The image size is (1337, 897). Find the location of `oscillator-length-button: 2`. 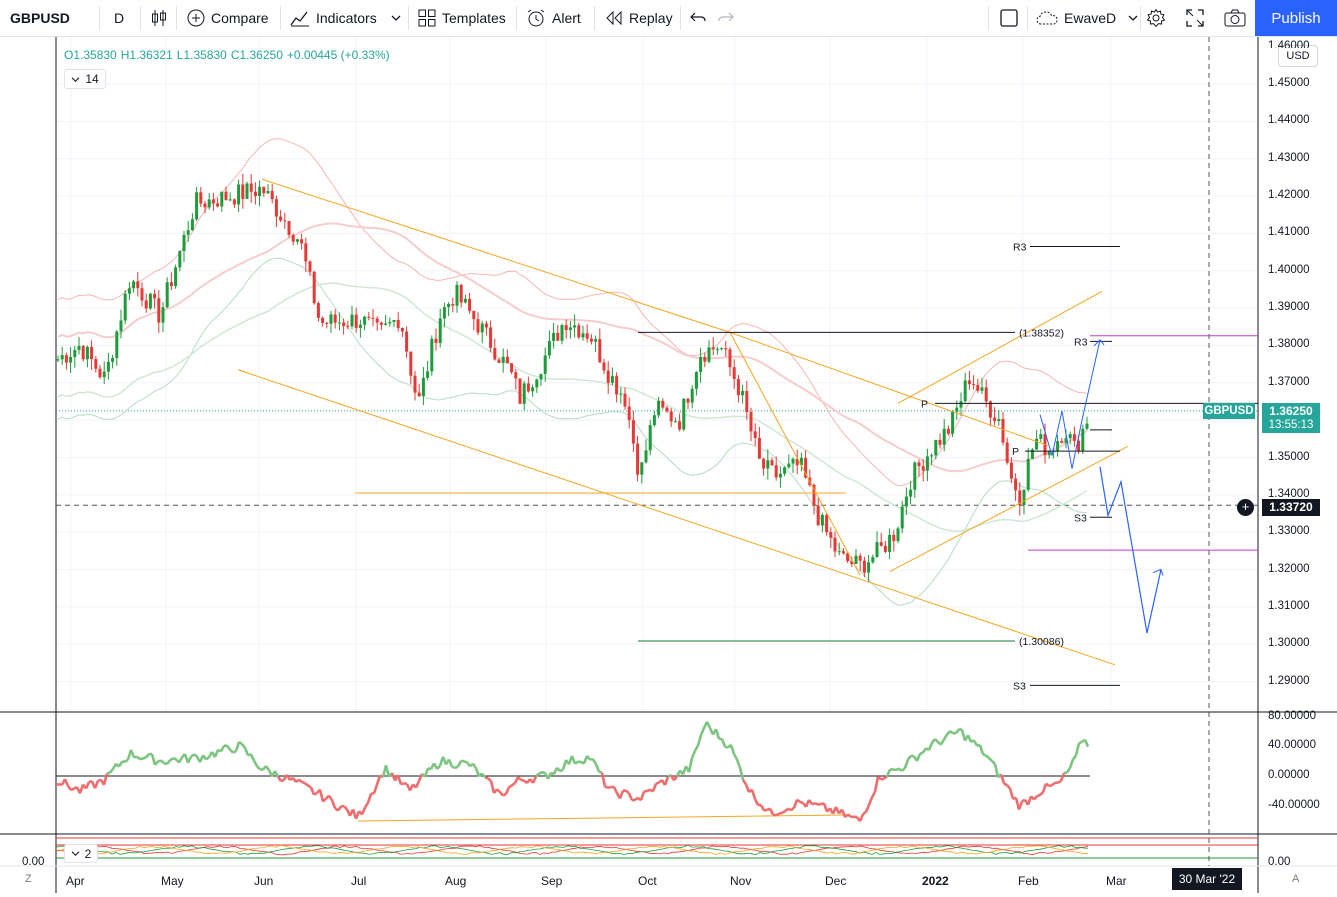

oscillator-length-button: 2 is located at coordinates (81, 853).